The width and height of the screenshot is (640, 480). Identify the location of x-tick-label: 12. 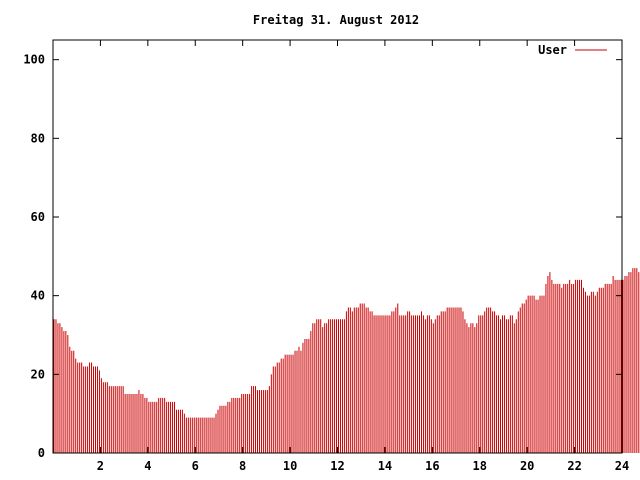
(337, 466).